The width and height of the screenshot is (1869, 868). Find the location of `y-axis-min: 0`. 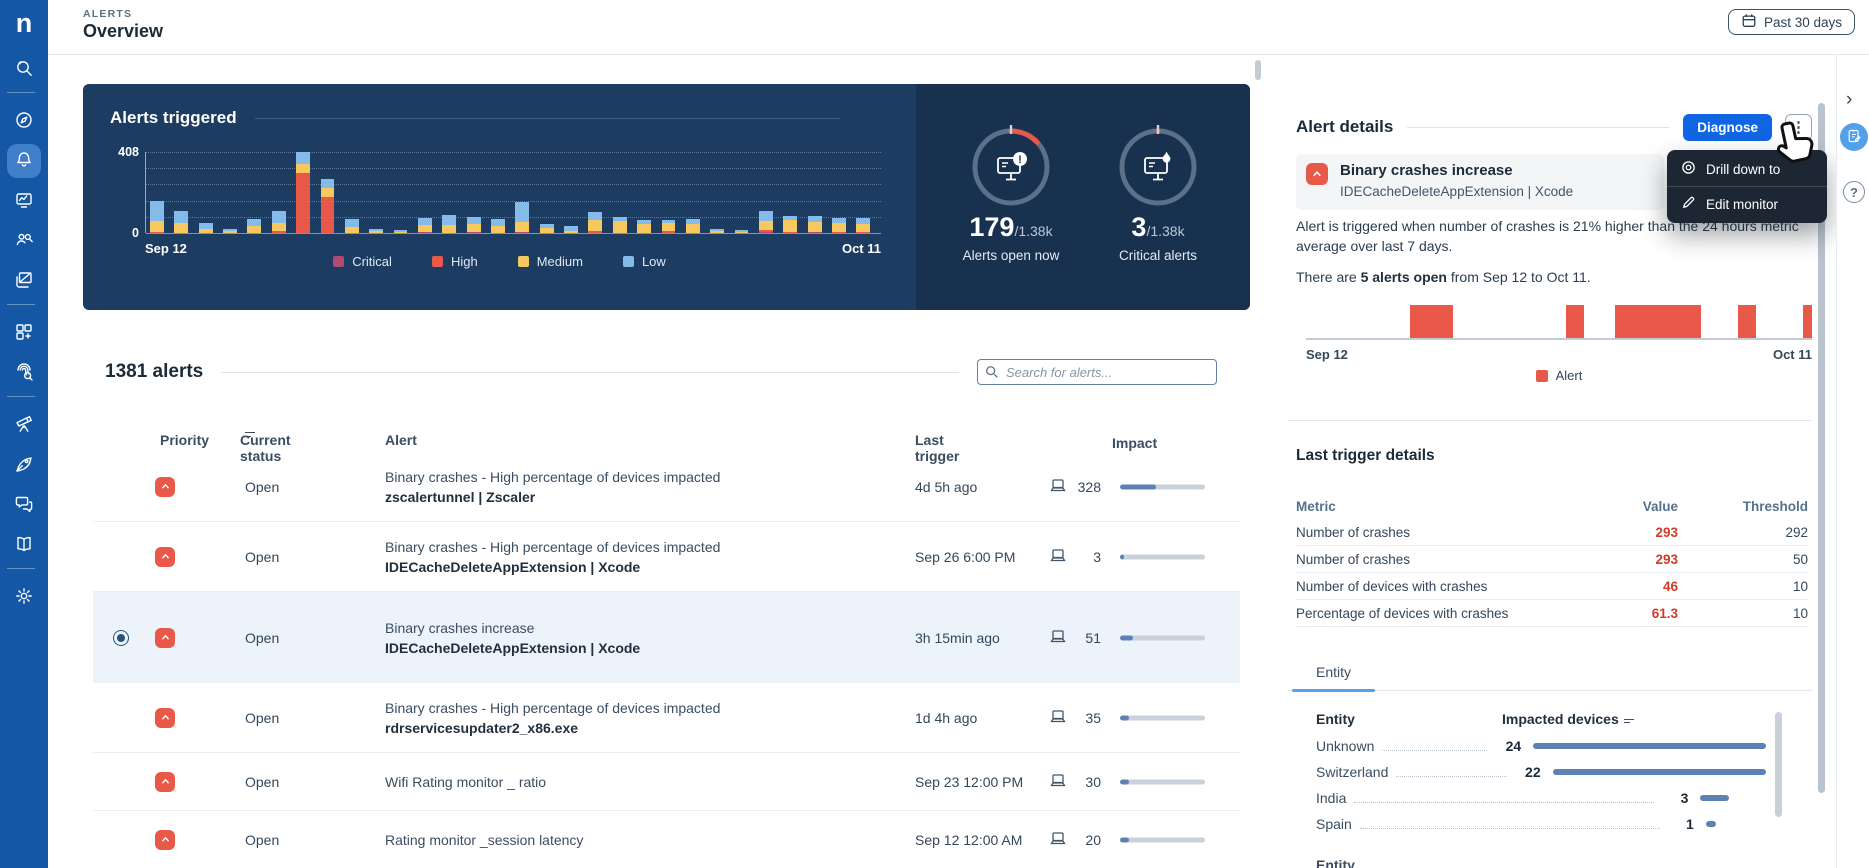

y-axis-min: 0 is located at coordinates (135, 233).